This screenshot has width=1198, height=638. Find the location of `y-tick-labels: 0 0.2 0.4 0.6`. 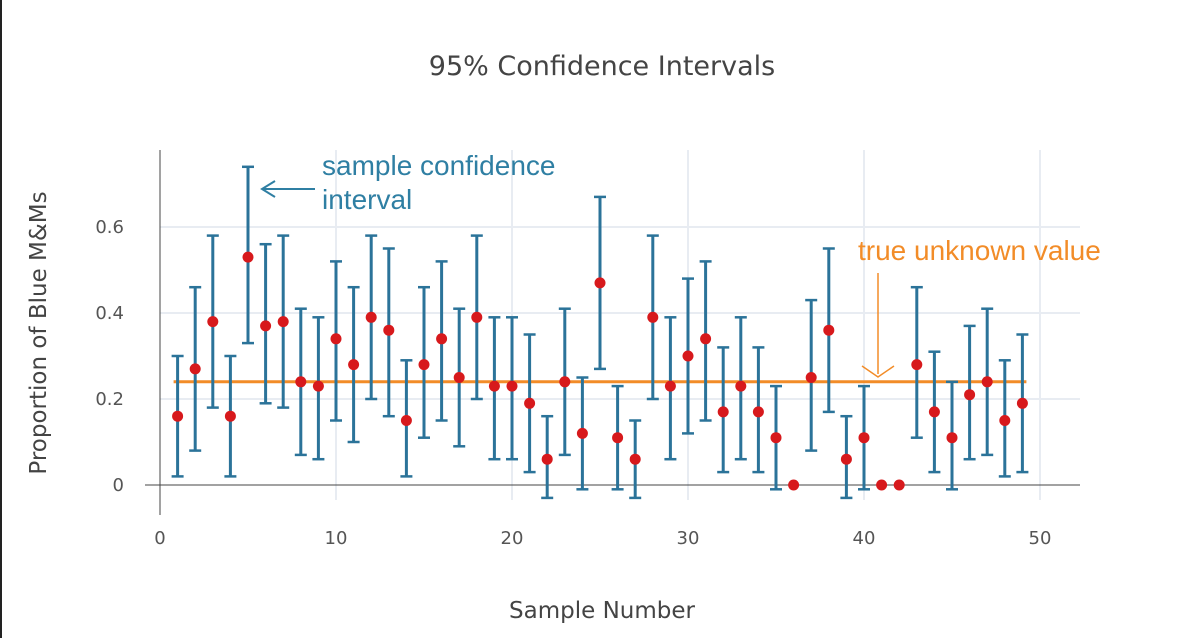

y-tick-labels: 0 0.2 0.4 0.6 is located at coordinates (109, 356).